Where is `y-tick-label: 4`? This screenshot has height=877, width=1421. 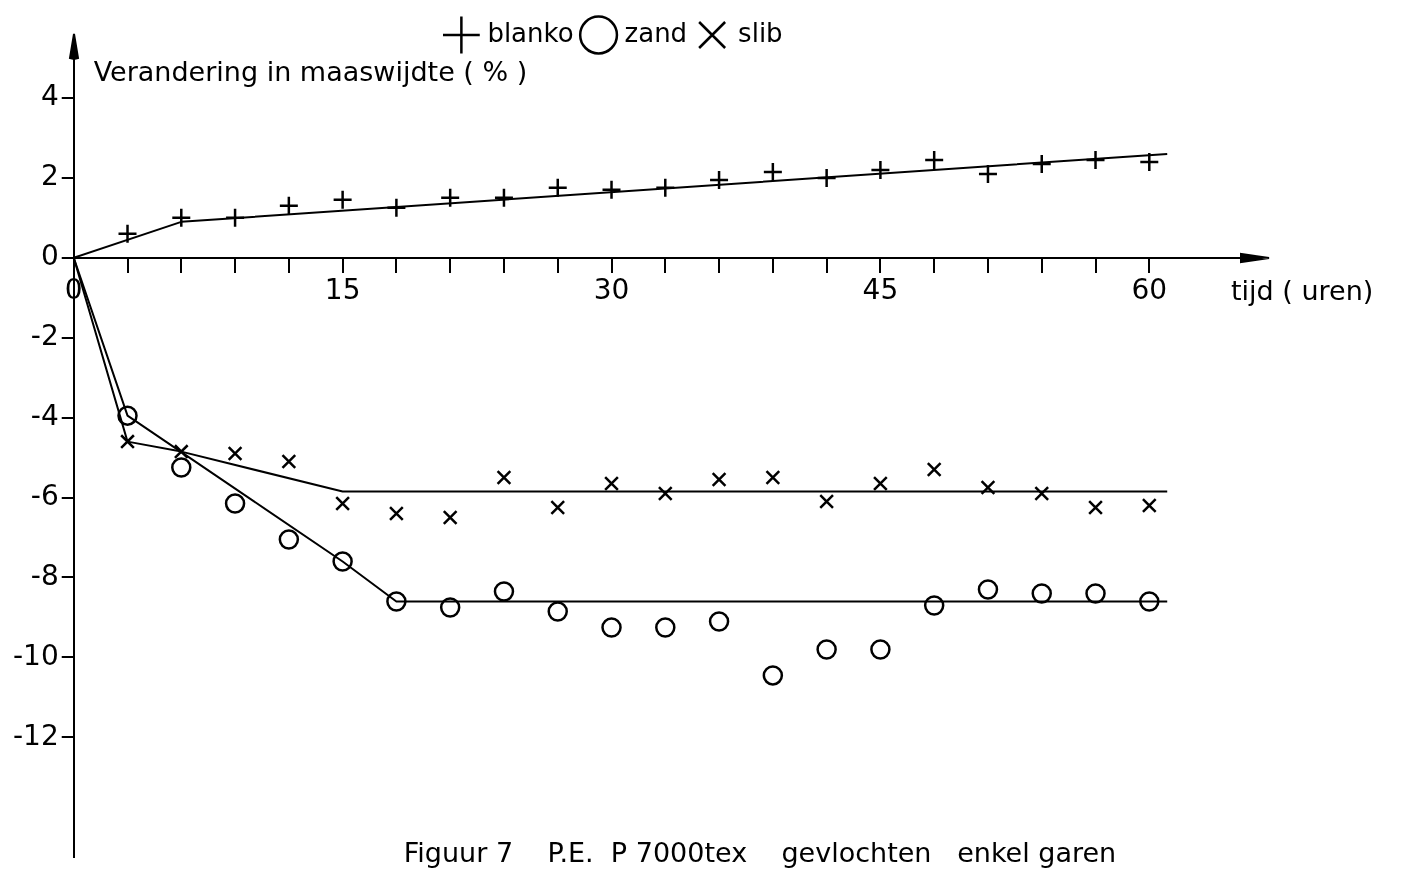
y-tick-label: 4 is located at coordinates (49, 96).